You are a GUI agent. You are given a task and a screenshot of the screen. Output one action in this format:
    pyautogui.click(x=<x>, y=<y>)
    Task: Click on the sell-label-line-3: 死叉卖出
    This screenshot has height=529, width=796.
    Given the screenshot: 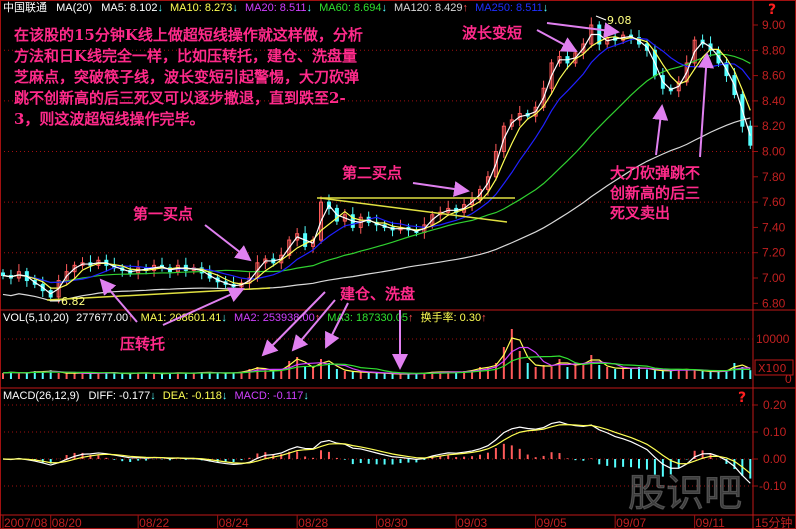 What is the action you would take?
    pyautogui.click(x=640, y=213)
    